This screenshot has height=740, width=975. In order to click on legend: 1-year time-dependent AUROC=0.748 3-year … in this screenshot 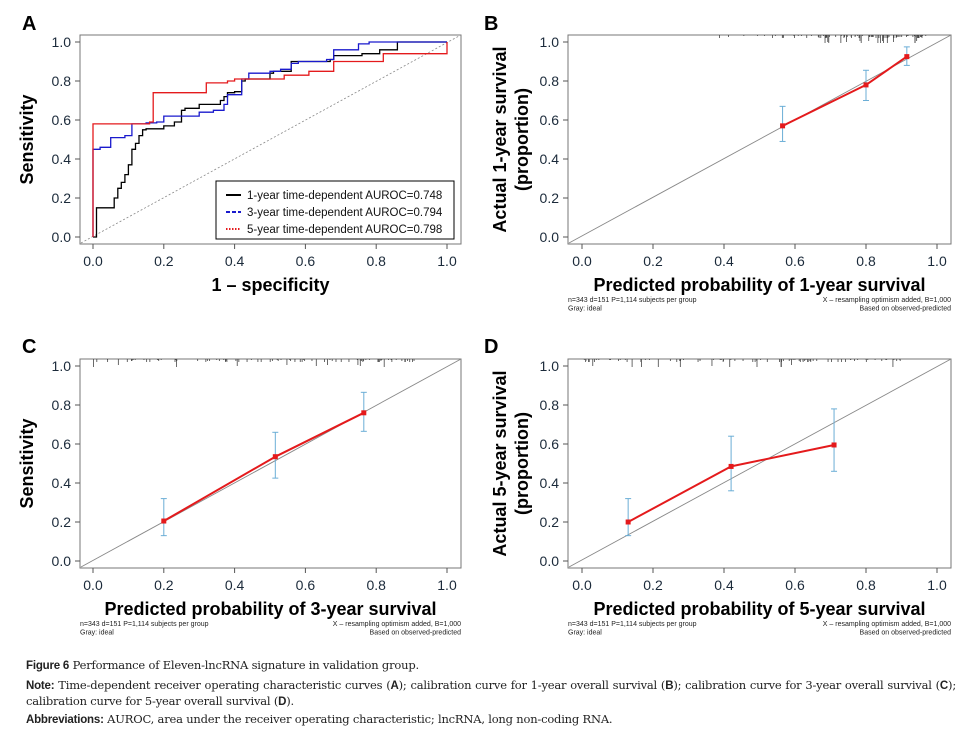, I will do `click(335, 210)`.